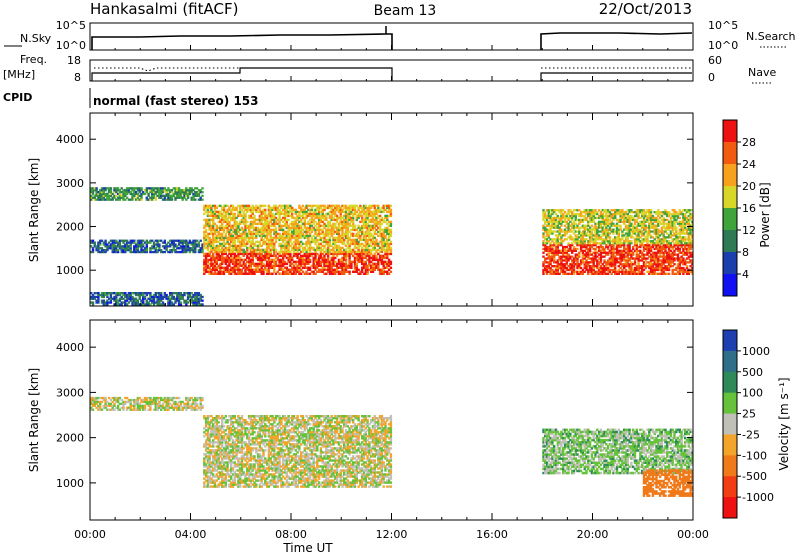  Describe the element at coordinates (405, 11) in the screenshot. I see `beam-title: Beam 13` at that location.